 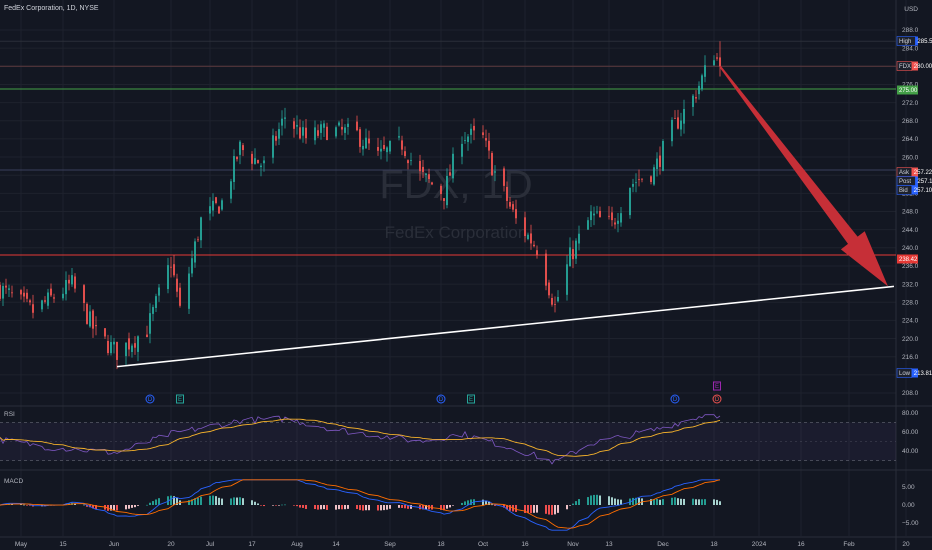 I want to click on time-tick: Dec, so click(x=663, y=544).